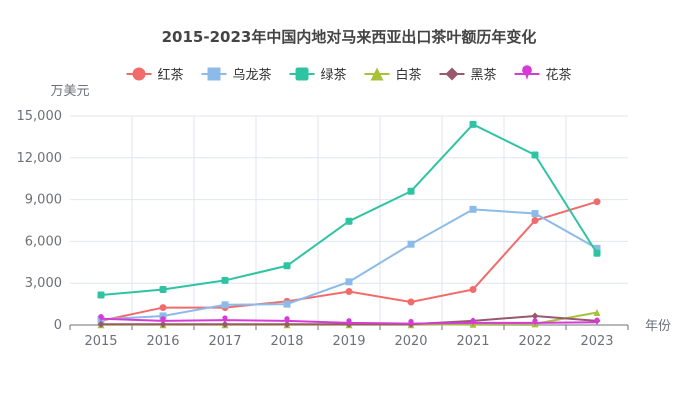 The image size is (698, 407). I want to click on x-tick-label: 2023, so click(596, 341).